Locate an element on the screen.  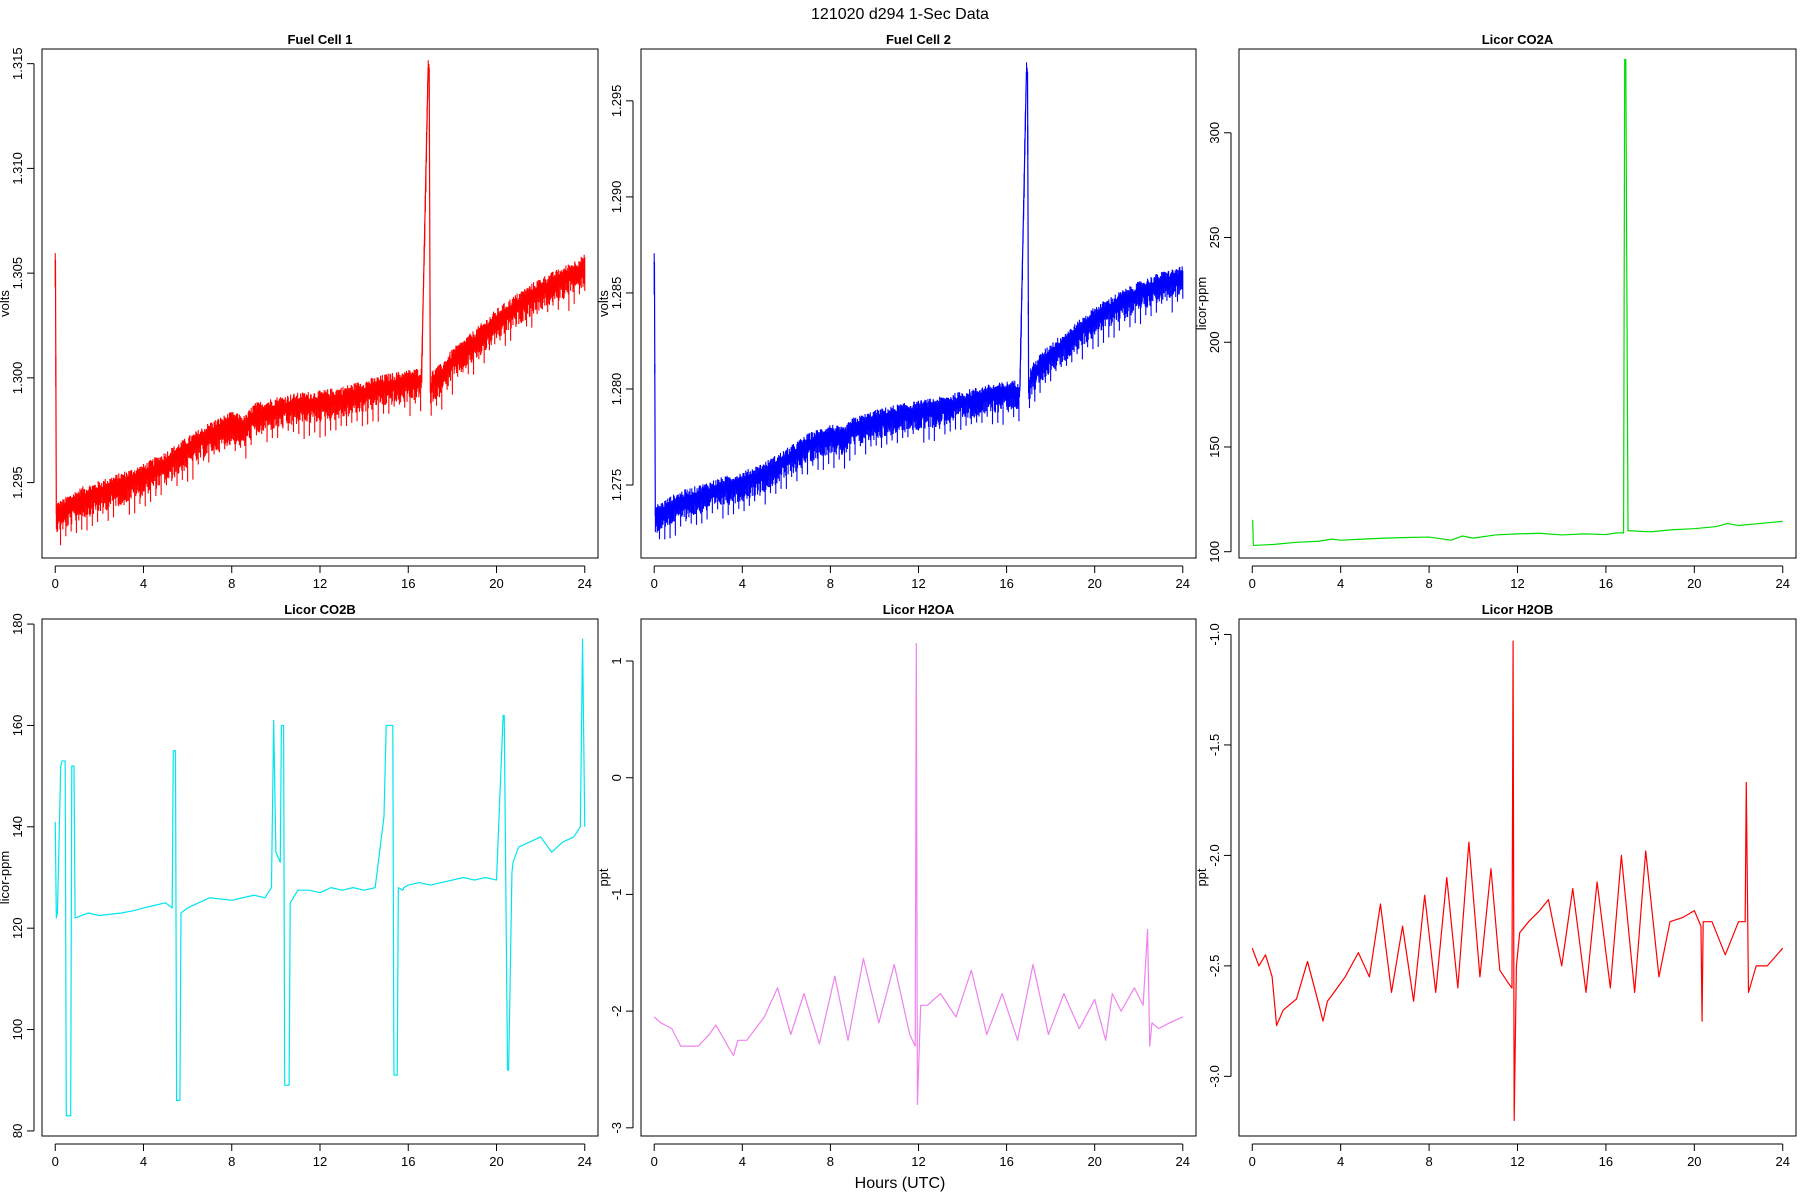
page-title: 121020 d294 1-Sec Data is located at coordinates (900, 14).